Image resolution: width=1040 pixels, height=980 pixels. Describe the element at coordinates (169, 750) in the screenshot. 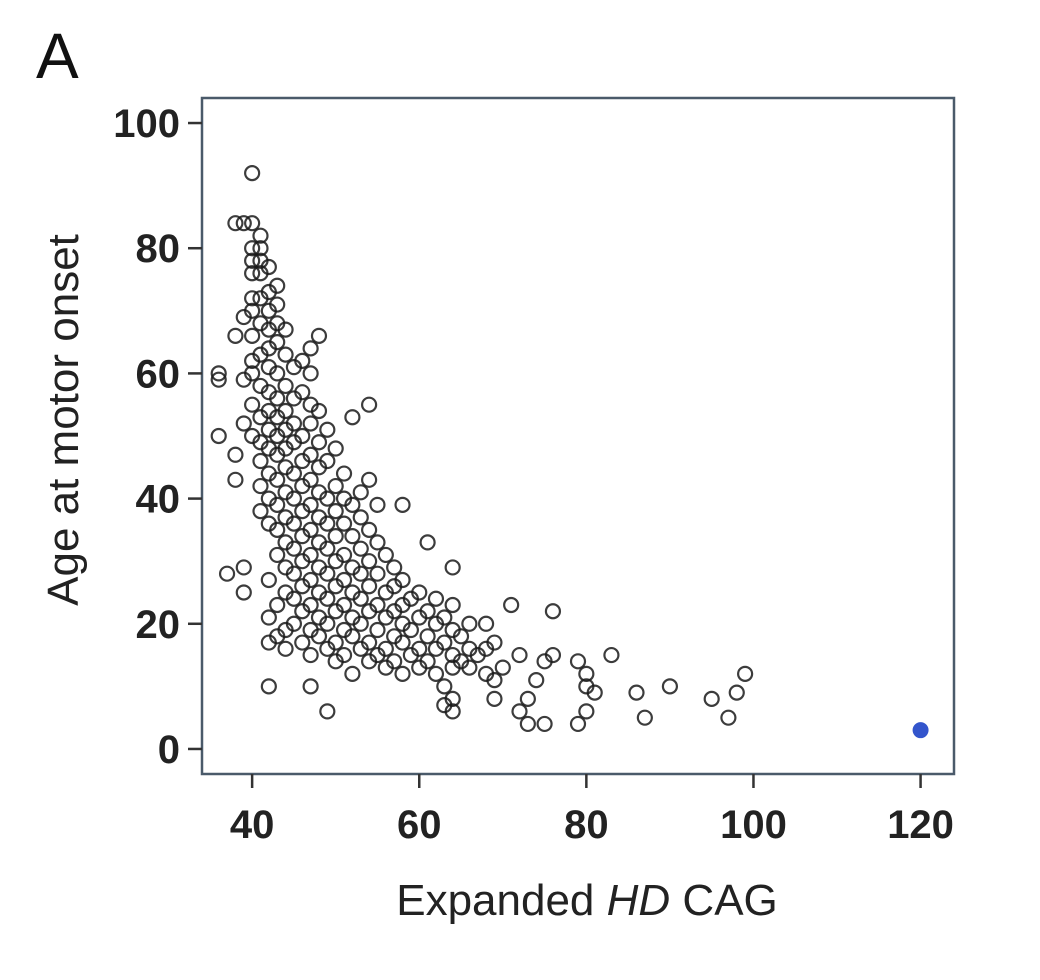

I see `y-tick-label: 0` at that location.